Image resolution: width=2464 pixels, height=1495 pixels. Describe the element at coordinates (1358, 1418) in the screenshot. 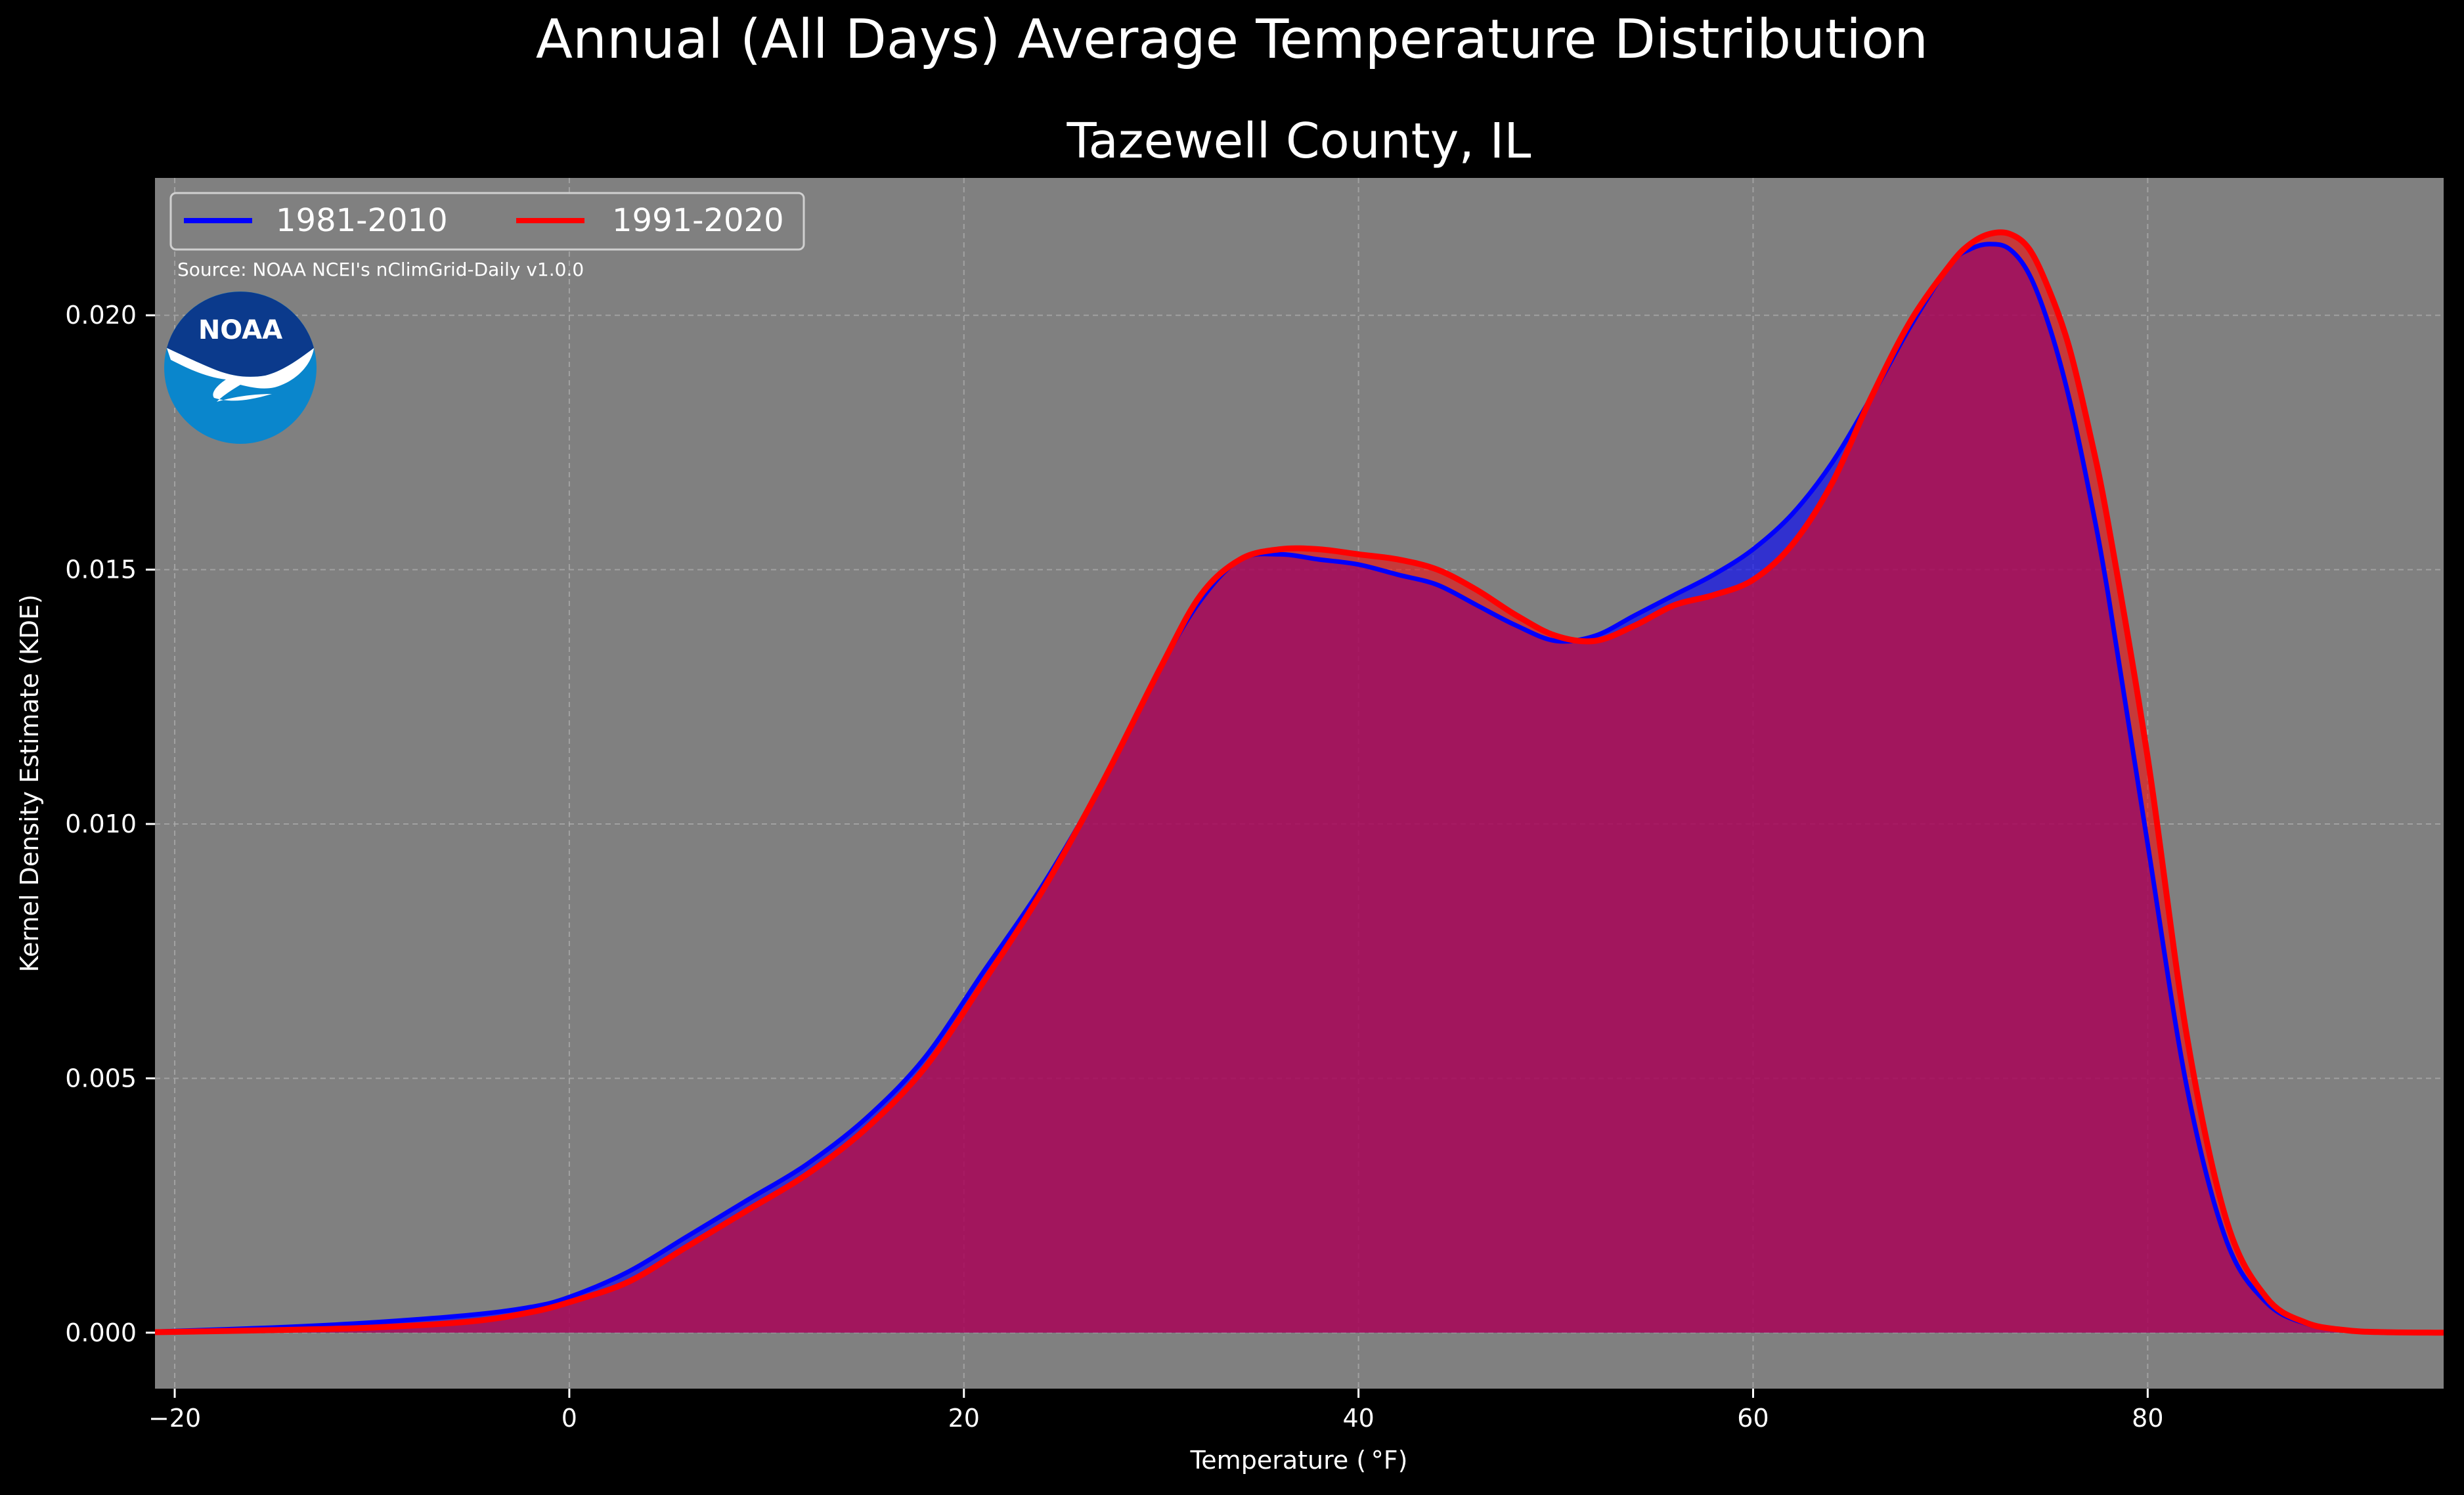

I see `x-tick-label: 40` at that location.